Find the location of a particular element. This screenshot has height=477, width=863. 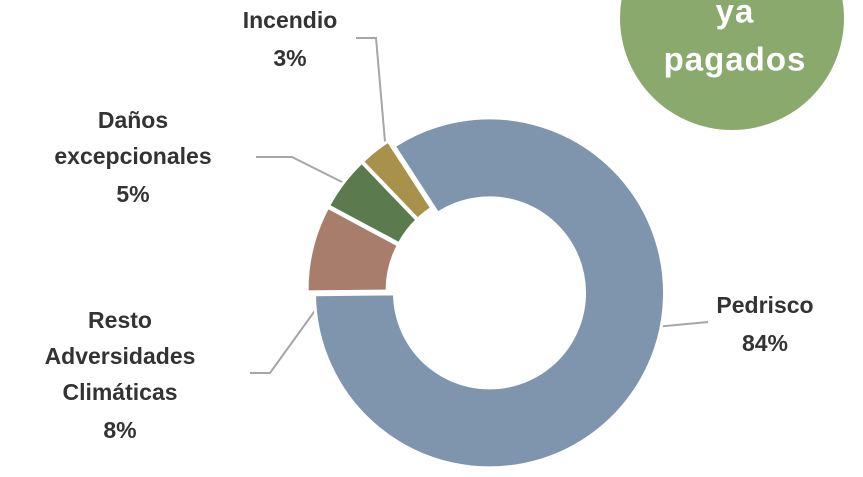

category-label: Daños excepcionales is located at coordinates (132, 138).